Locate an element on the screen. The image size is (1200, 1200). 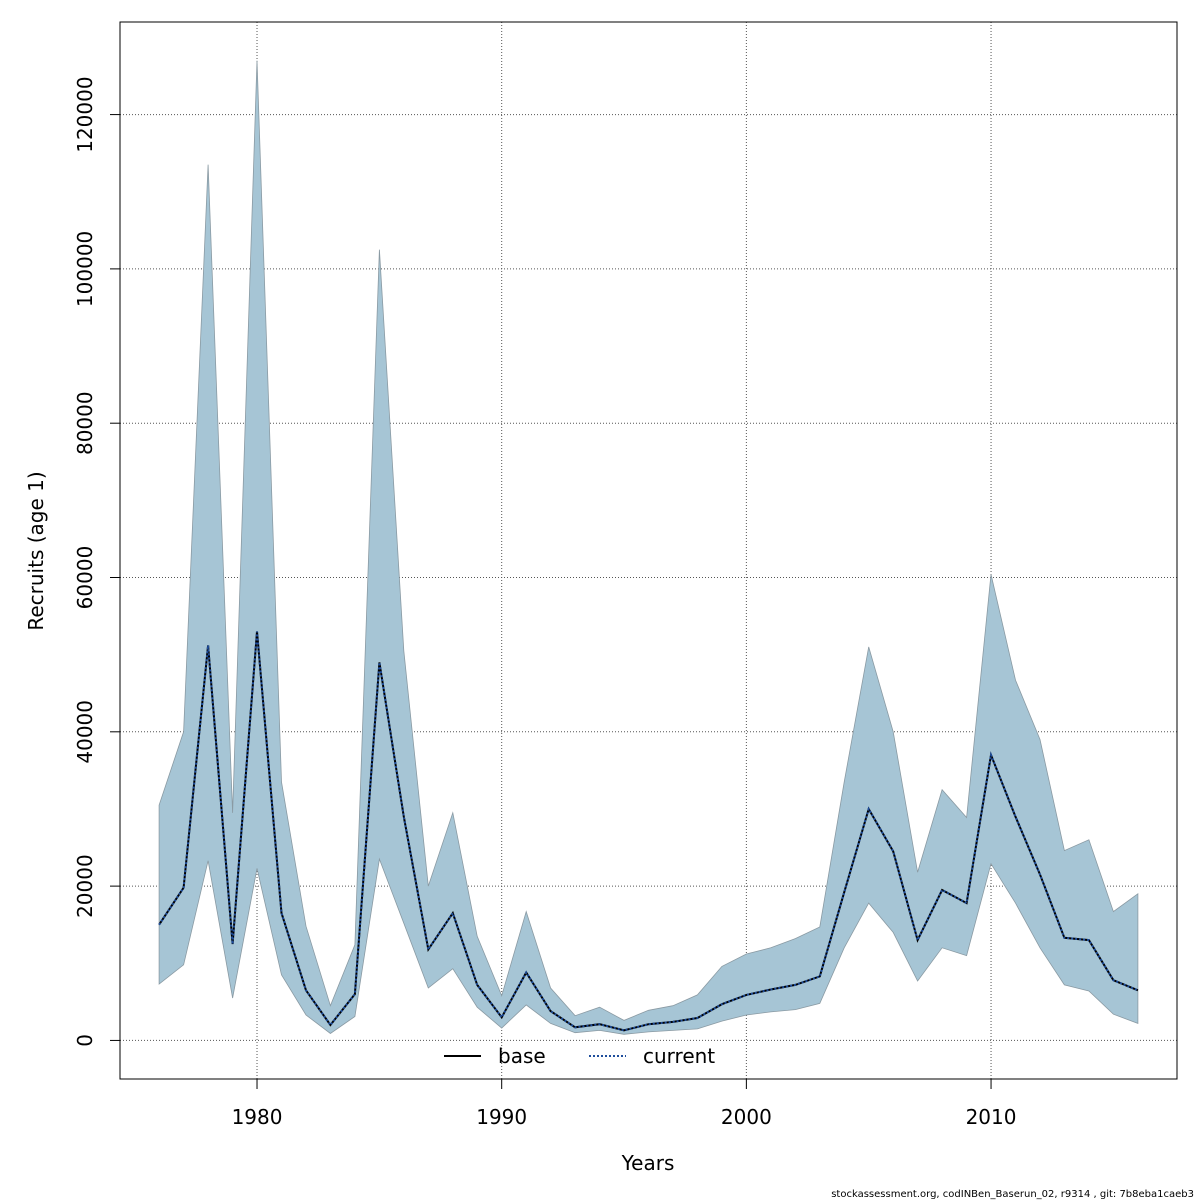
y-tick-label: 120000 is located at coordinates (85, 114).